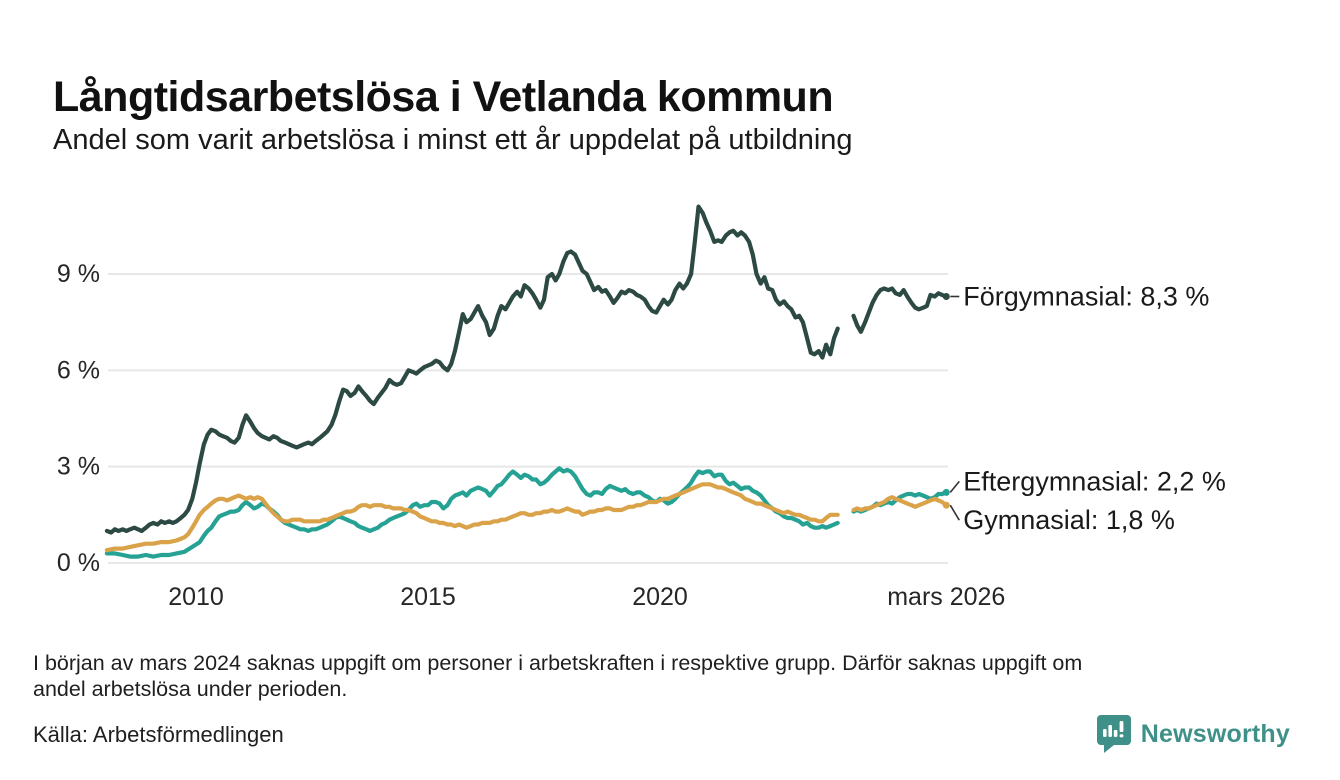 The height and width of the screenshot is (780, 1340). Describe the element at coordinates (443, 96) in the screenshot. I see `page-title: Långtidsarbetslösa i Vetlanda kommun` at that location.